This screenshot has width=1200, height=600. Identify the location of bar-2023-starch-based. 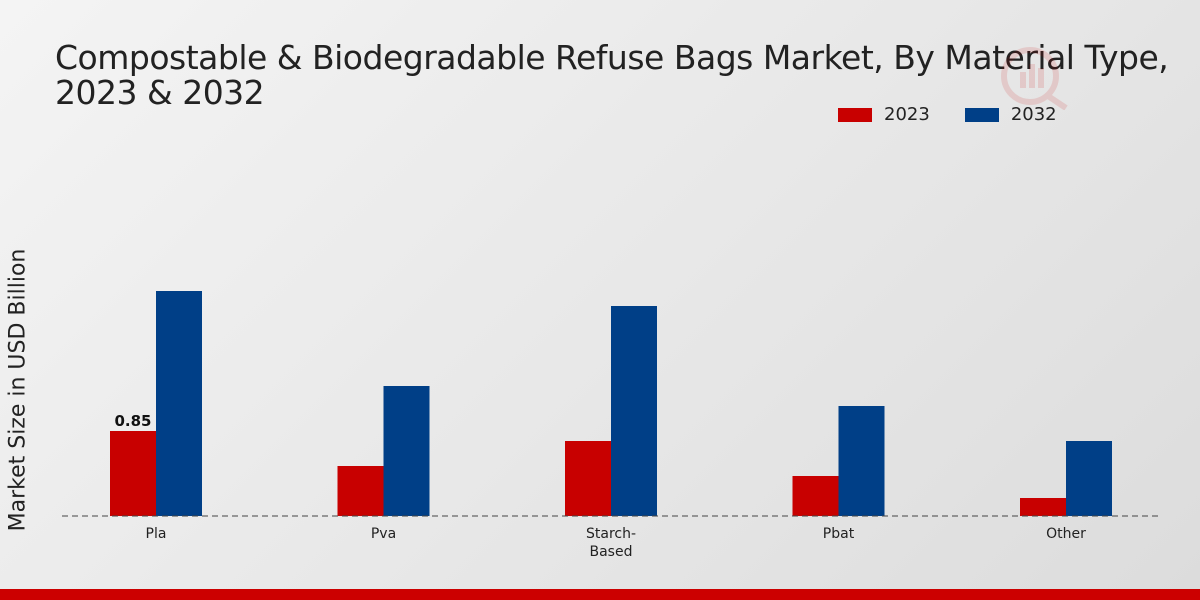
(588, 478).